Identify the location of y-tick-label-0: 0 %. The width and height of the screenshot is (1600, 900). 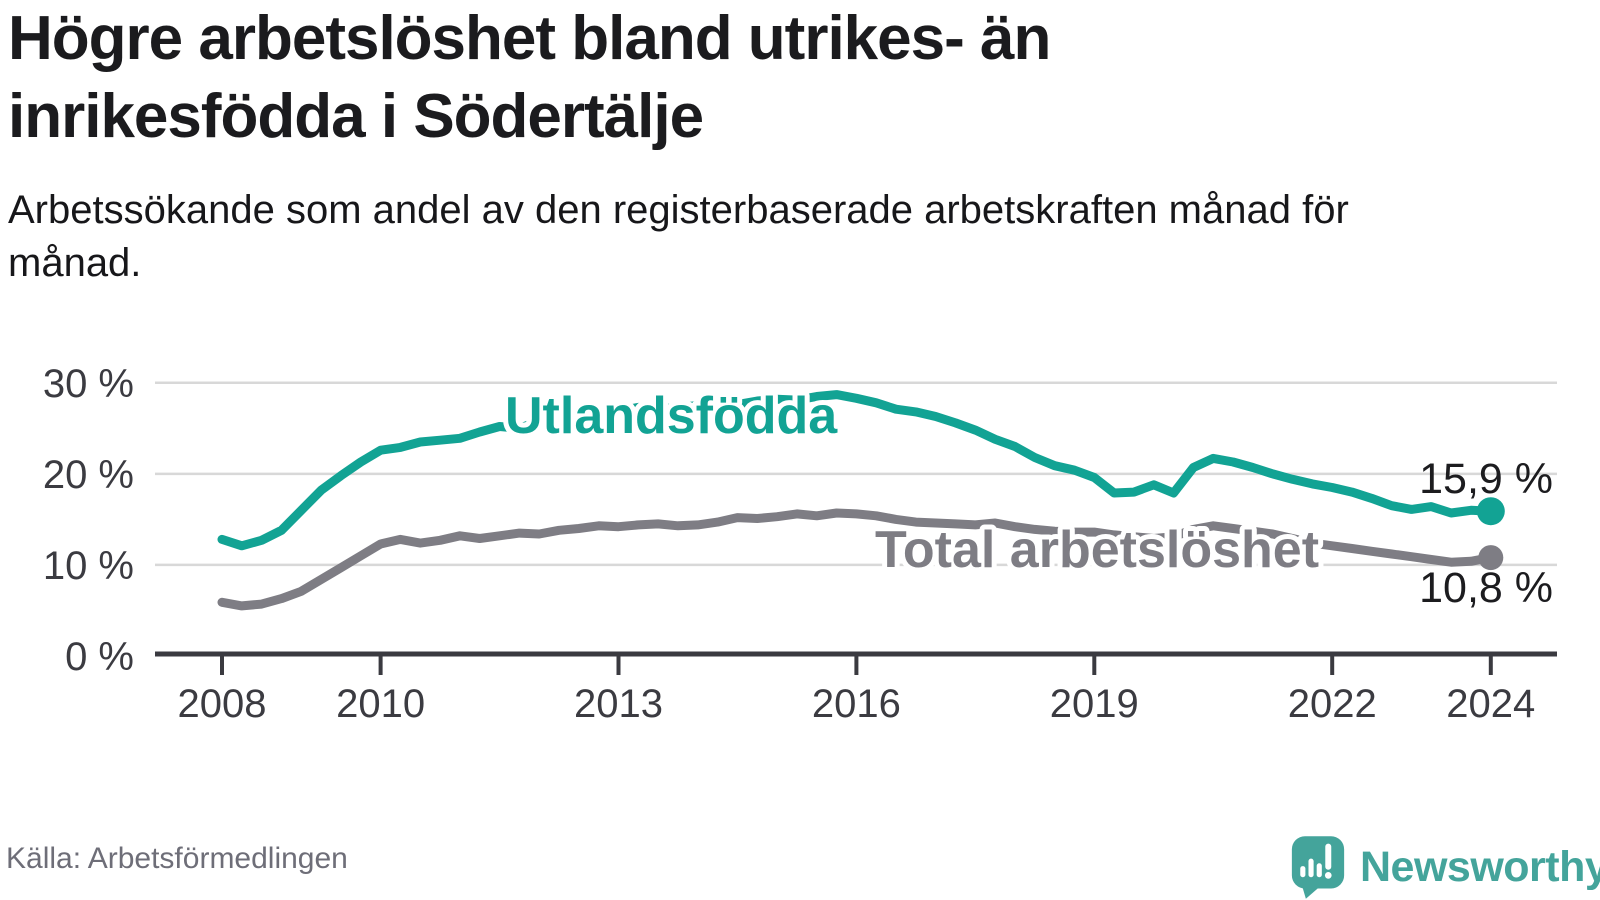
(99, 657).